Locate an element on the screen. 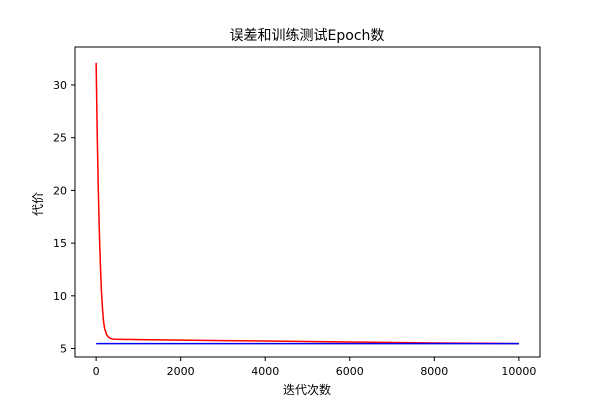 This screenshot has height=400, width=600. x-axis-label: 迭代次数 is located at coordinates (307, 389).